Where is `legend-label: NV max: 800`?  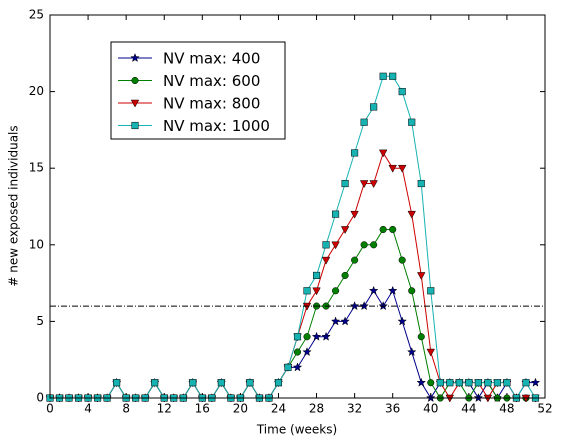
legend-label: NV max: 800 is located at coordinates (211, 104).